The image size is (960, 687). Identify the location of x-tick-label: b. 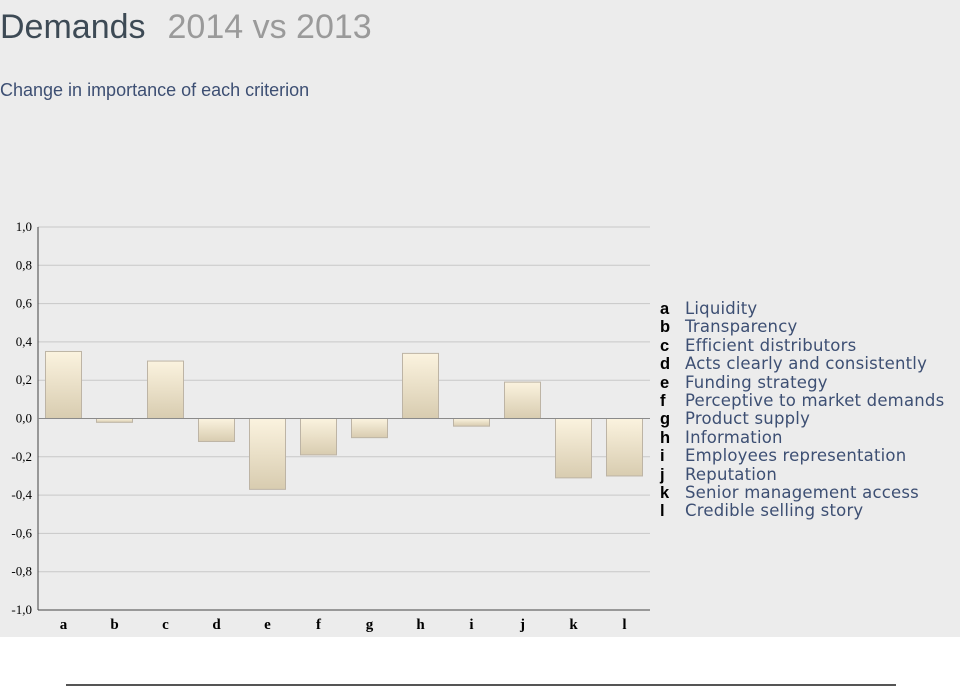
(114, 625).